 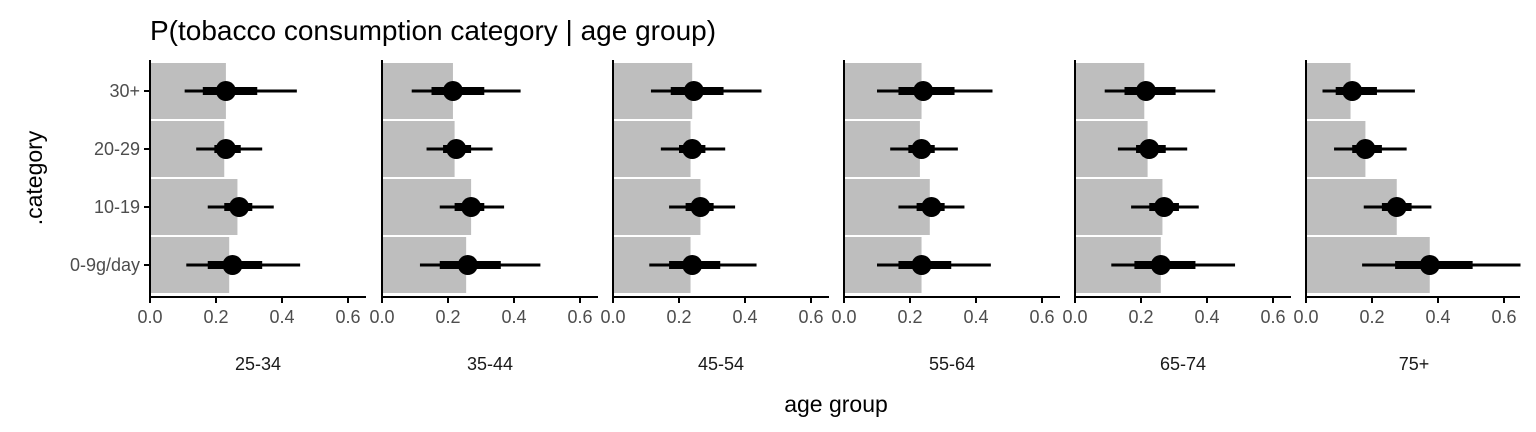 What do you see at coordinates (1183, 364) in the screenshot?
I see `facet-label: 65-74` at bounding box center [1183, 364].